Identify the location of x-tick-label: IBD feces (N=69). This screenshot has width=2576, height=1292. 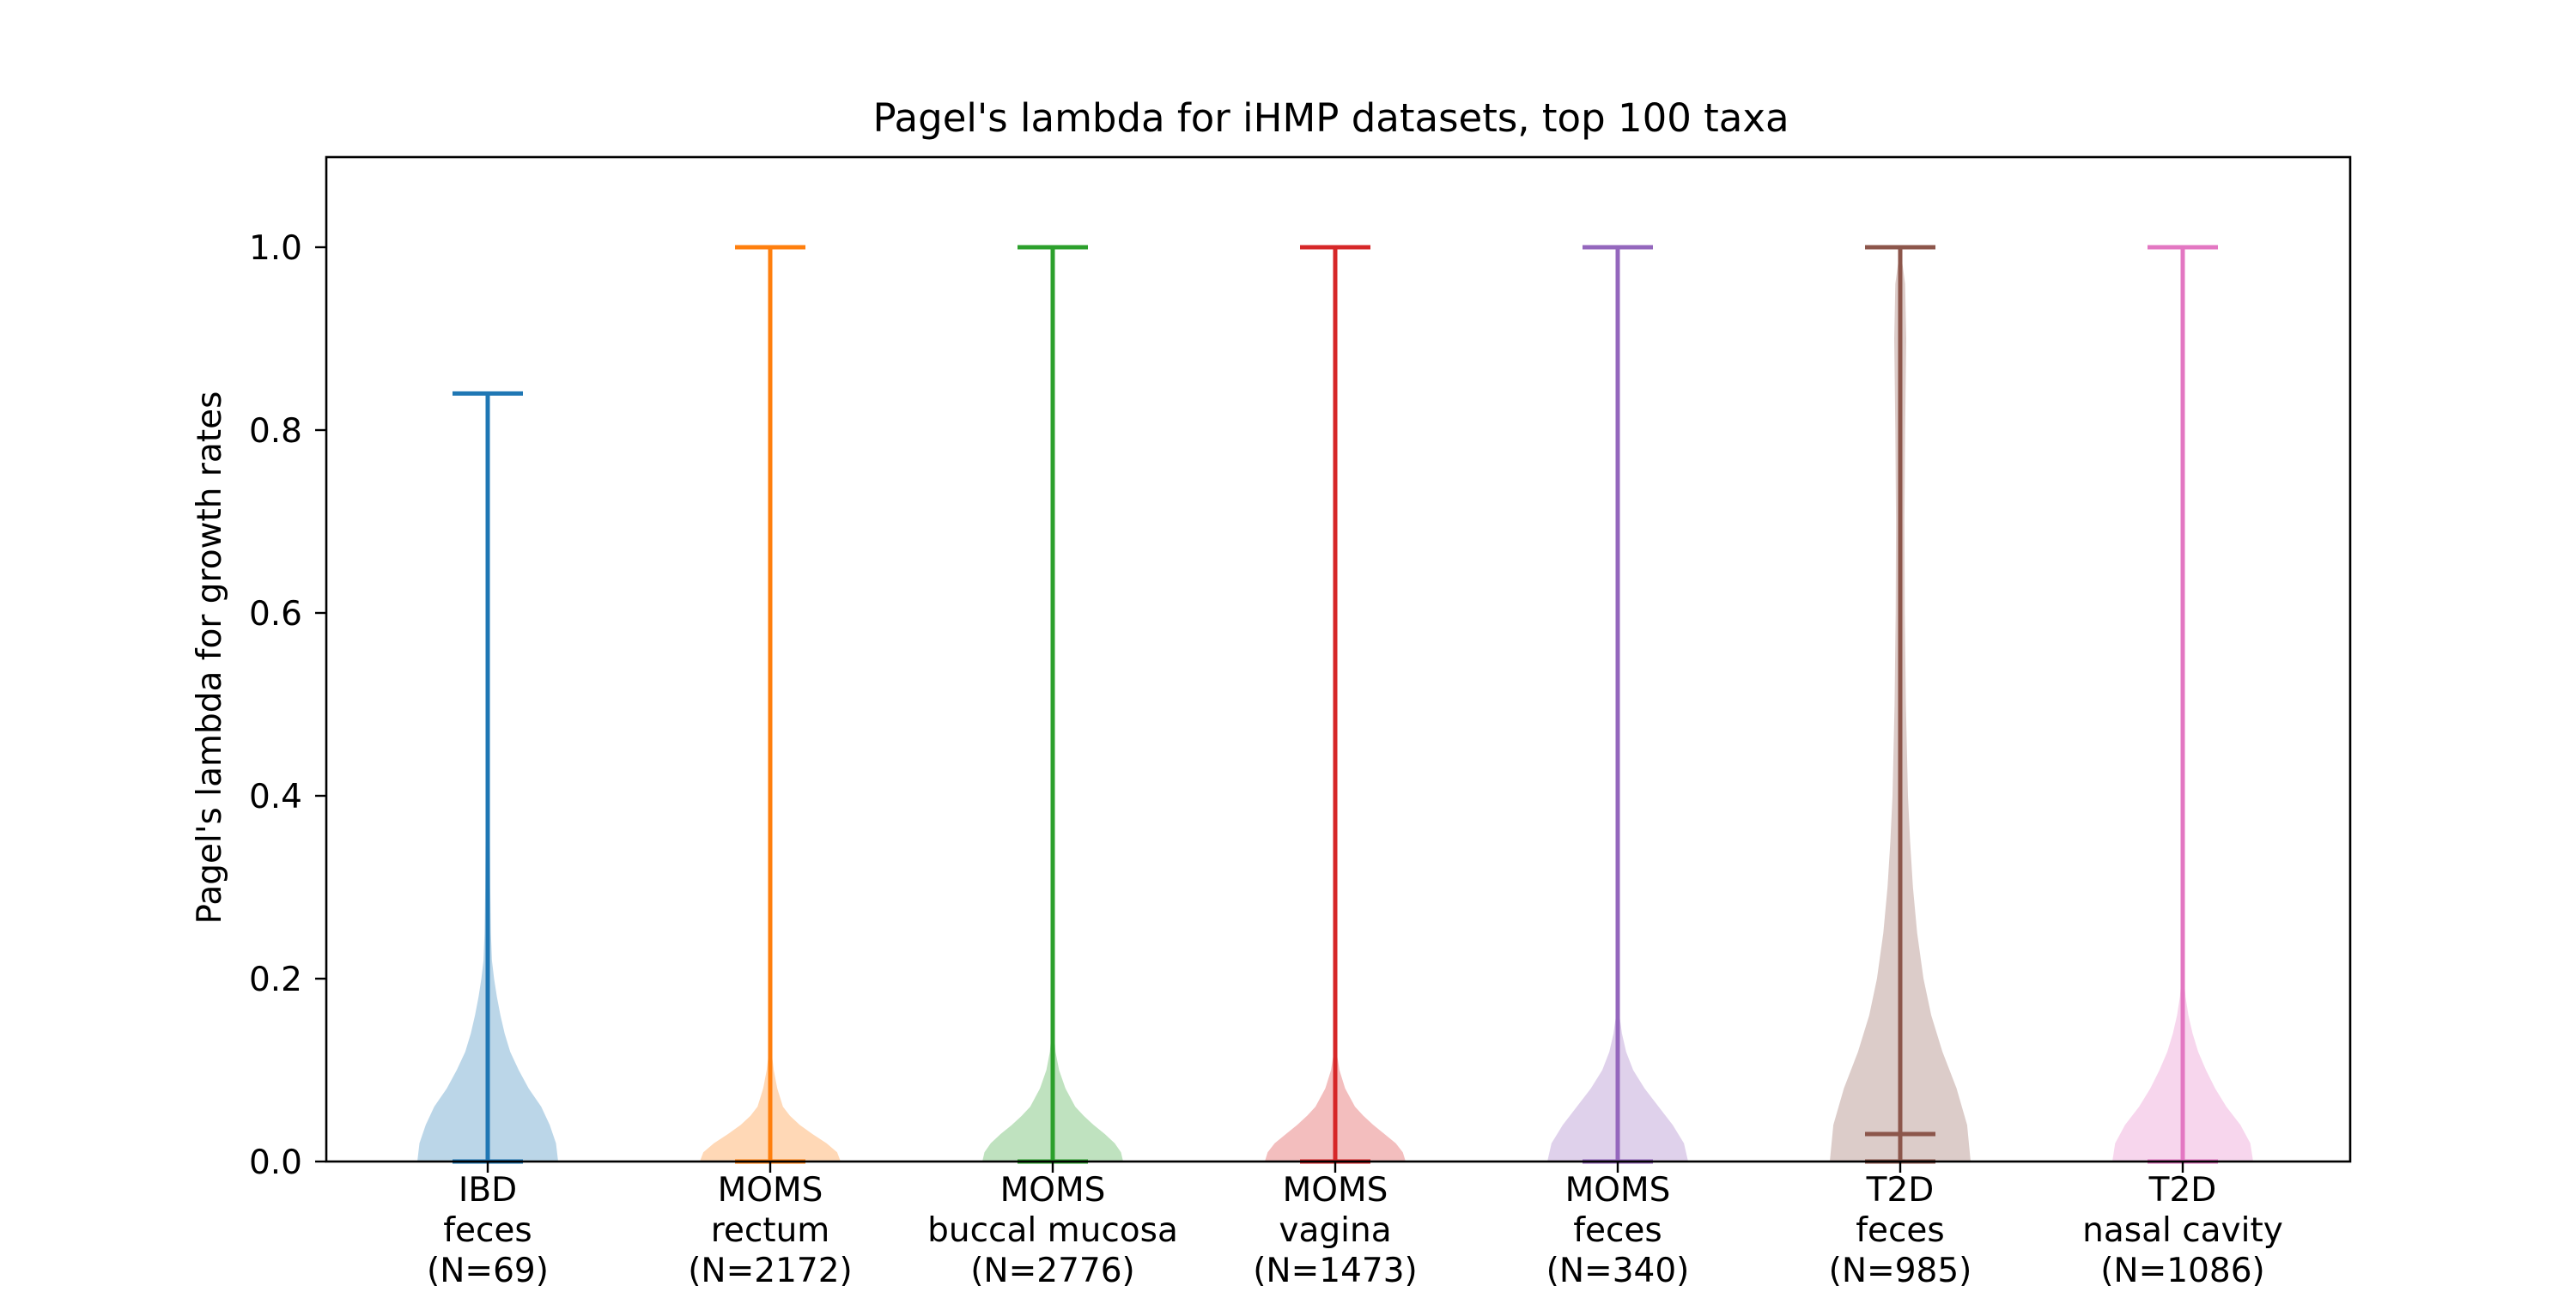
(488, 1229).